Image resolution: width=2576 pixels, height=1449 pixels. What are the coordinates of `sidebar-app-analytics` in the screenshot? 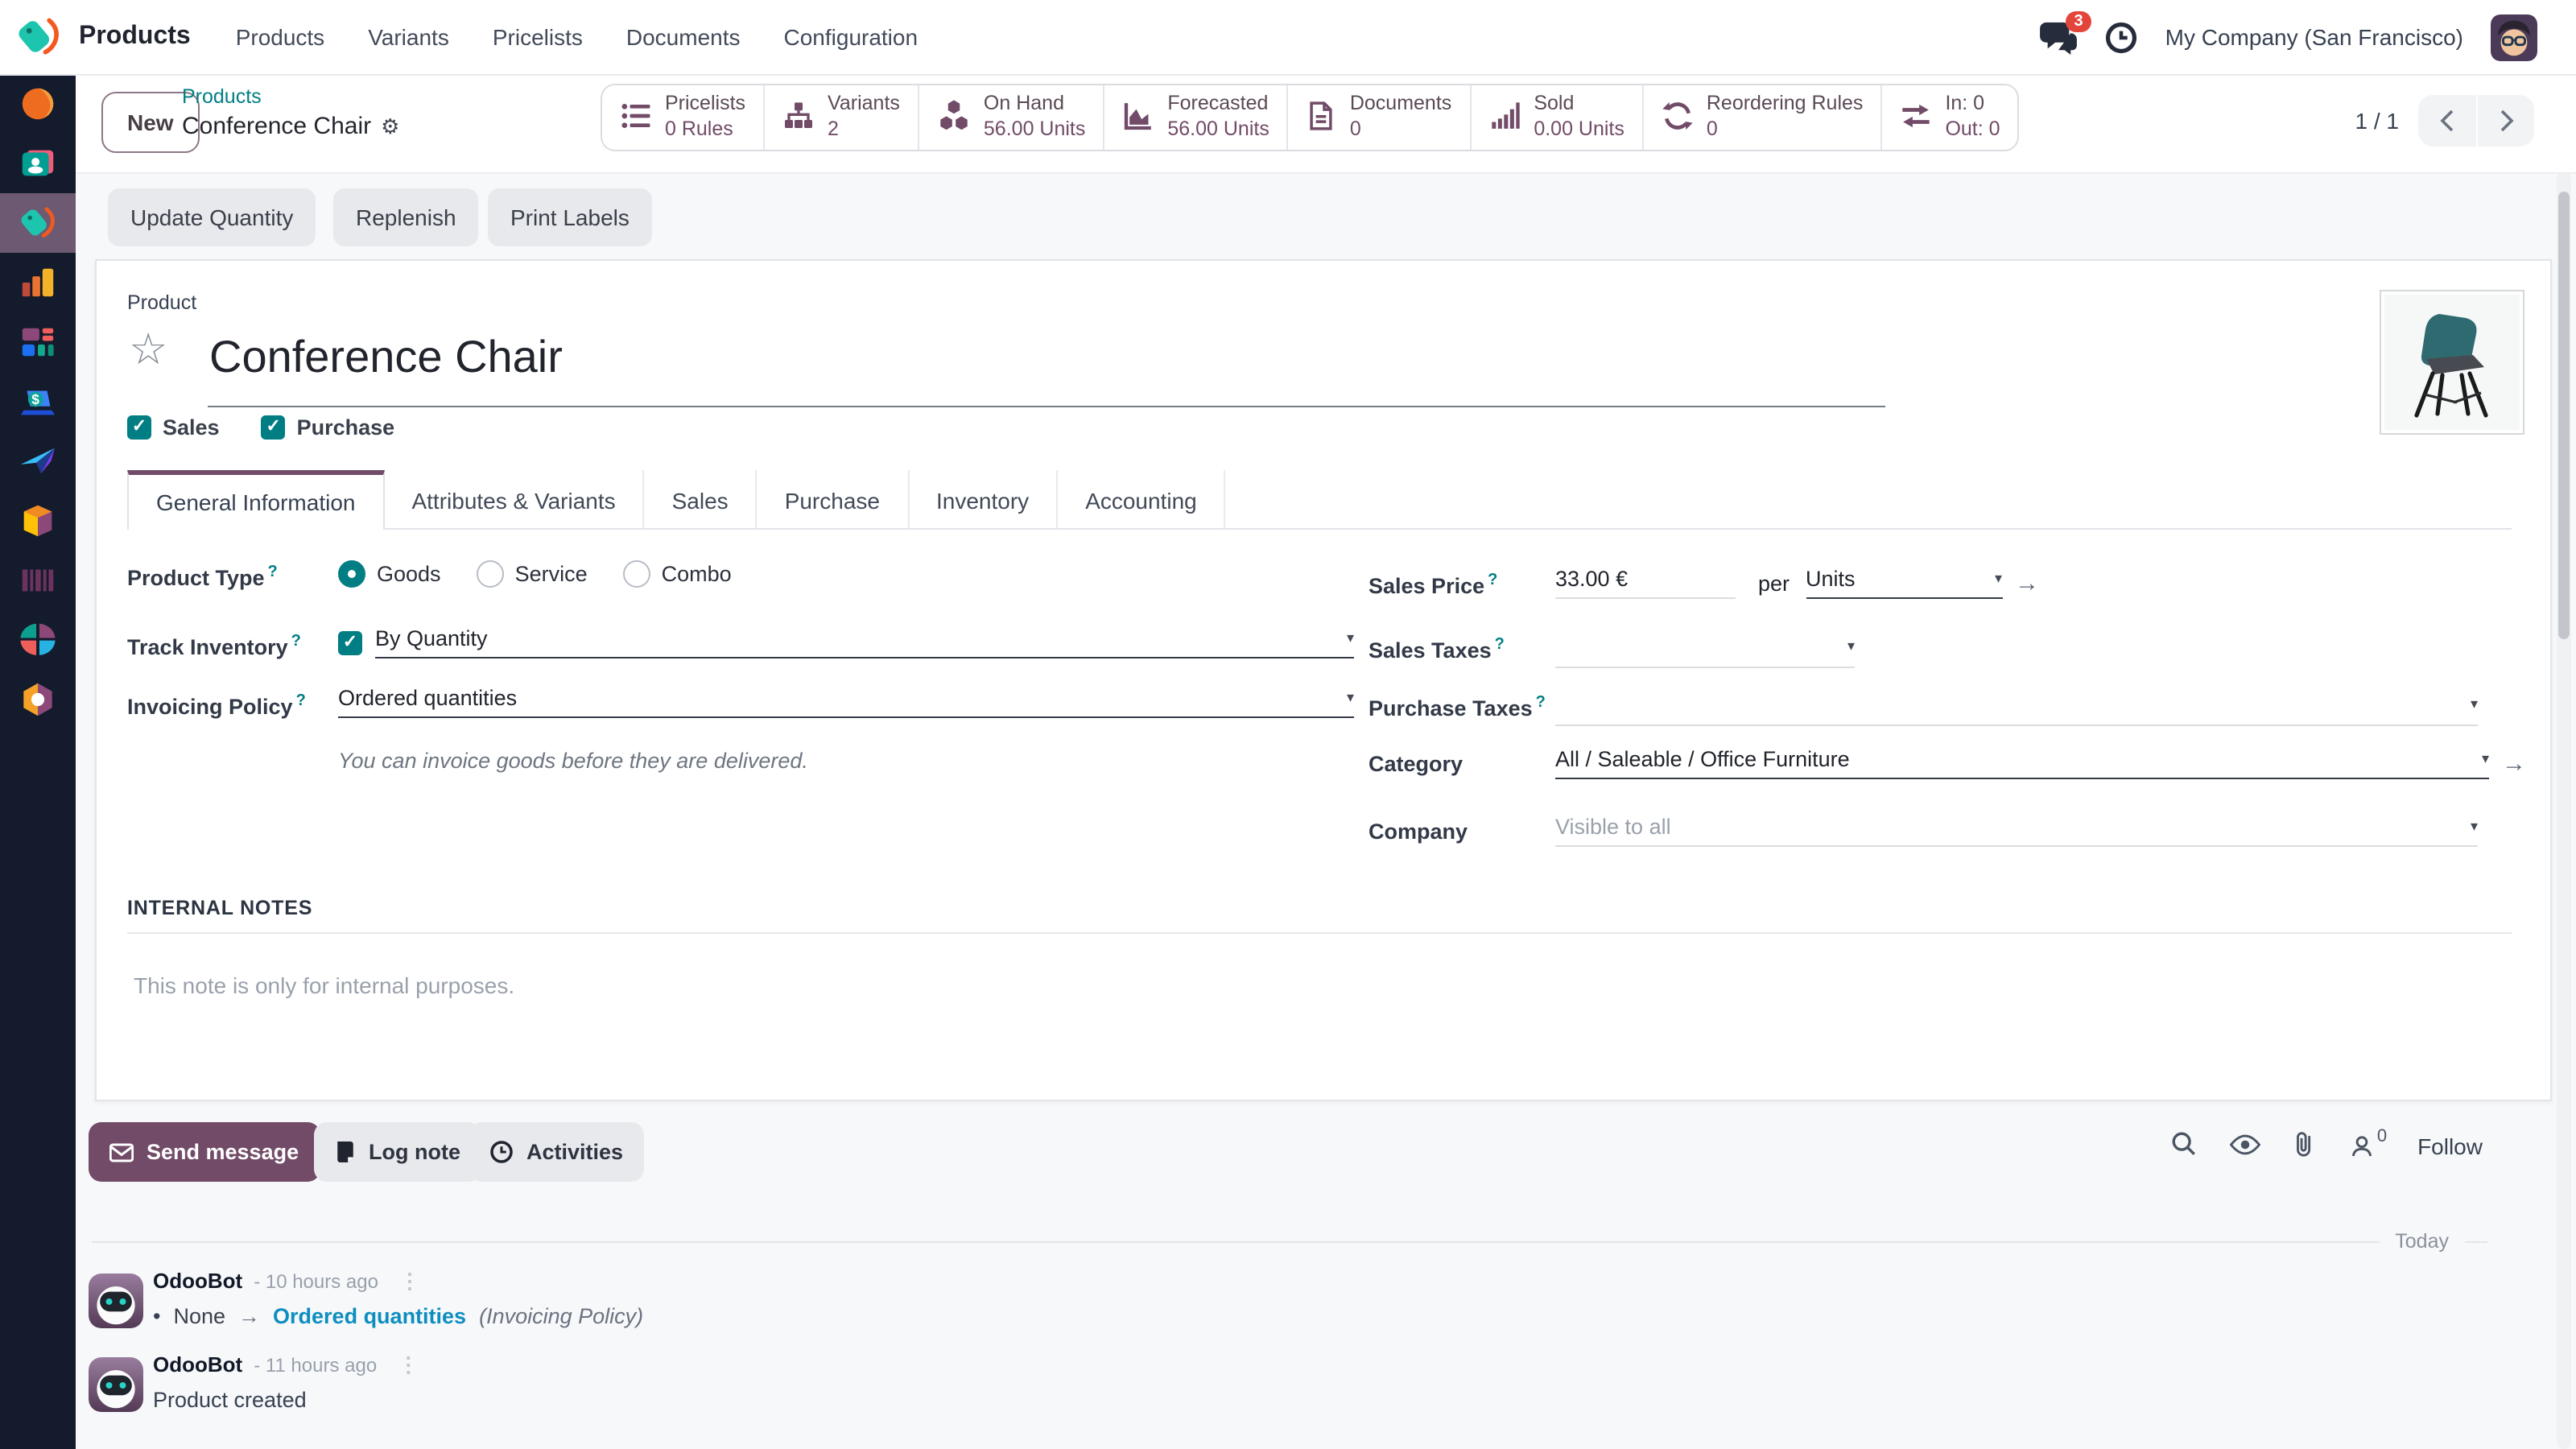 It's located at (38, 640).